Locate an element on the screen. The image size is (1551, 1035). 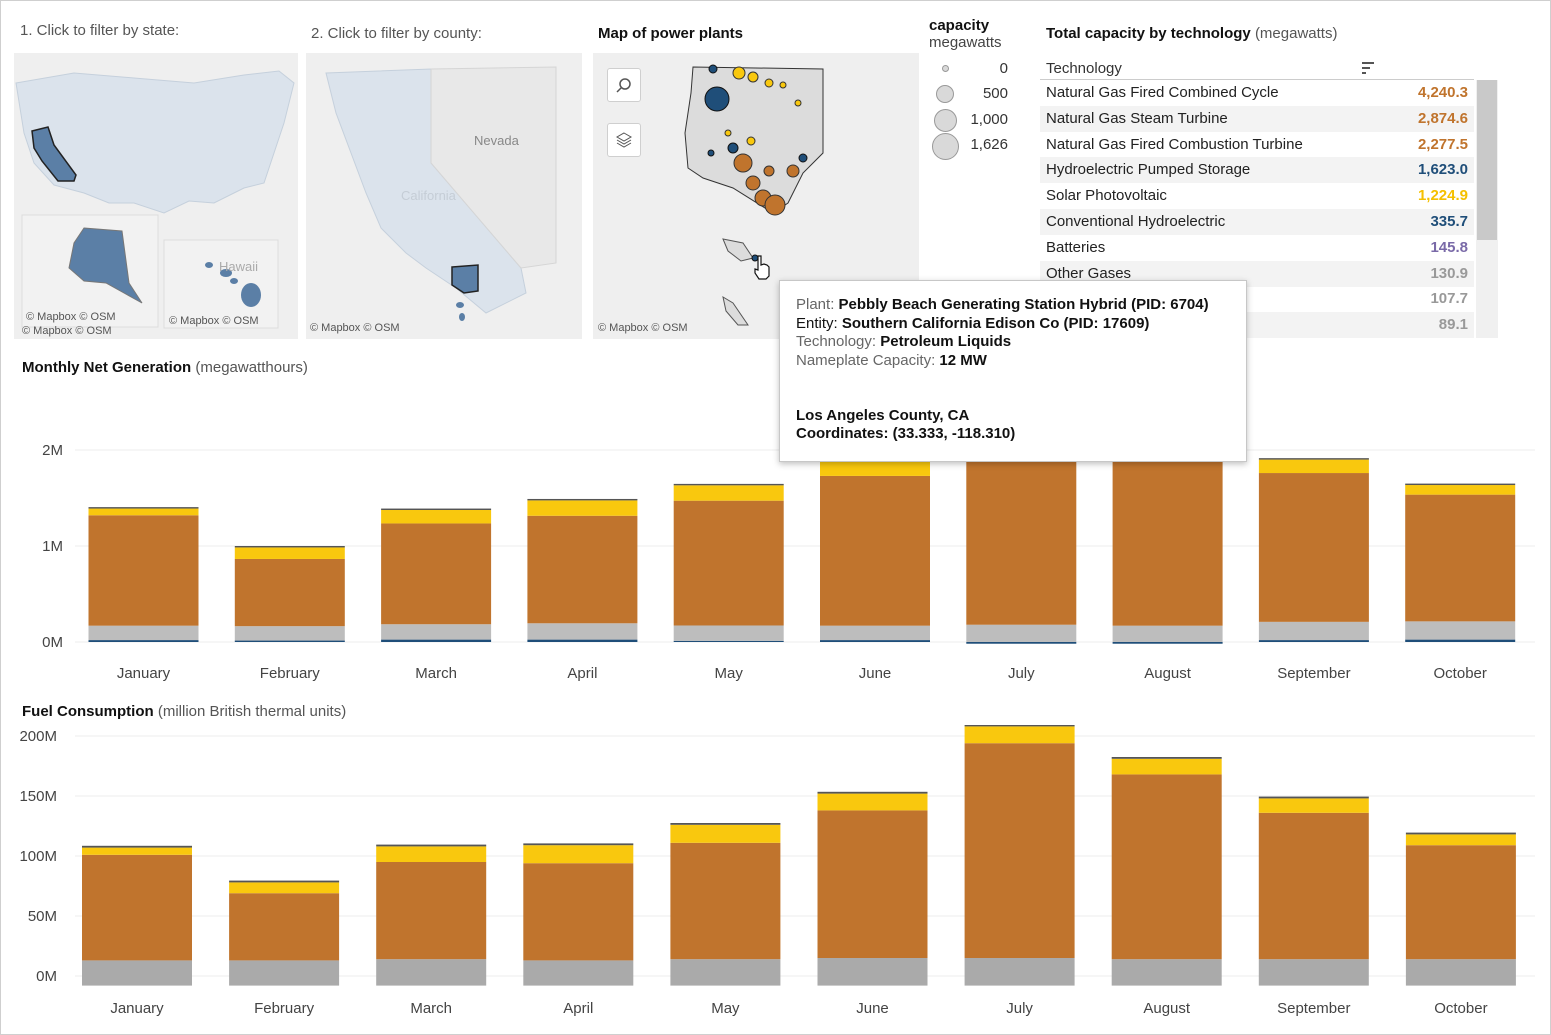
sort-icon is located at coordinates (1368, 68).